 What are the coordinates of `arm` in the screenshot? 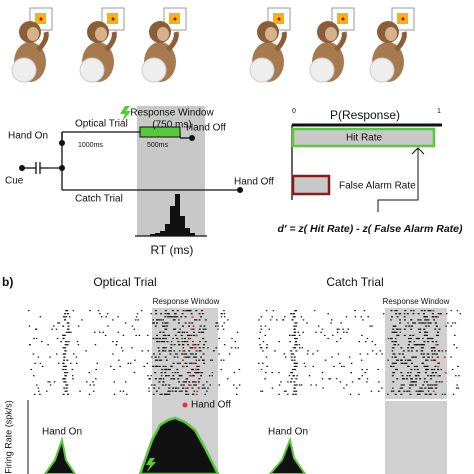 It's located at (340, 41).